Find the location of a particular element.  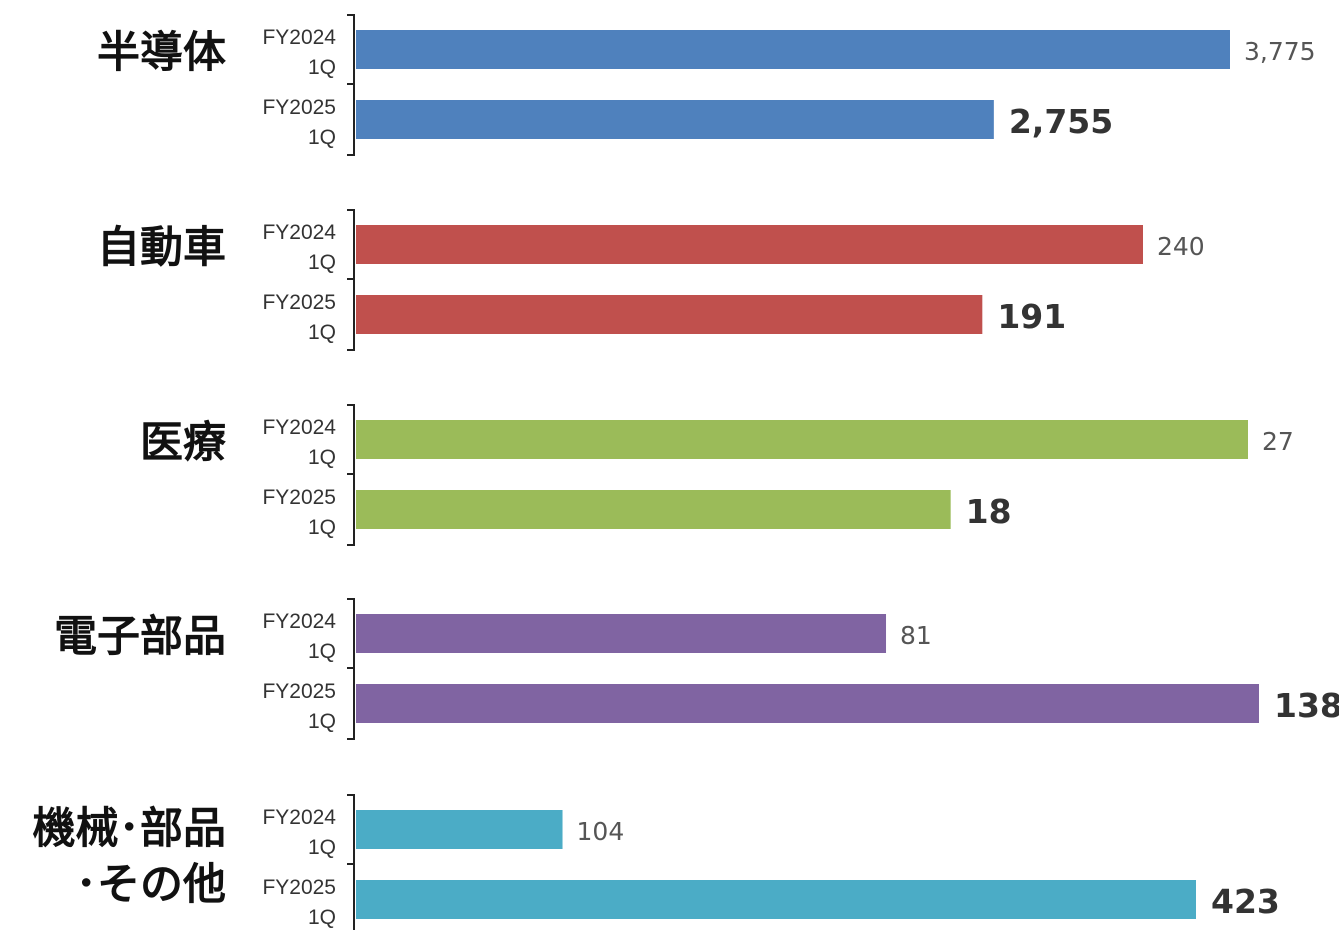

segment-label: 医療 is located at coordinates (183, 443).